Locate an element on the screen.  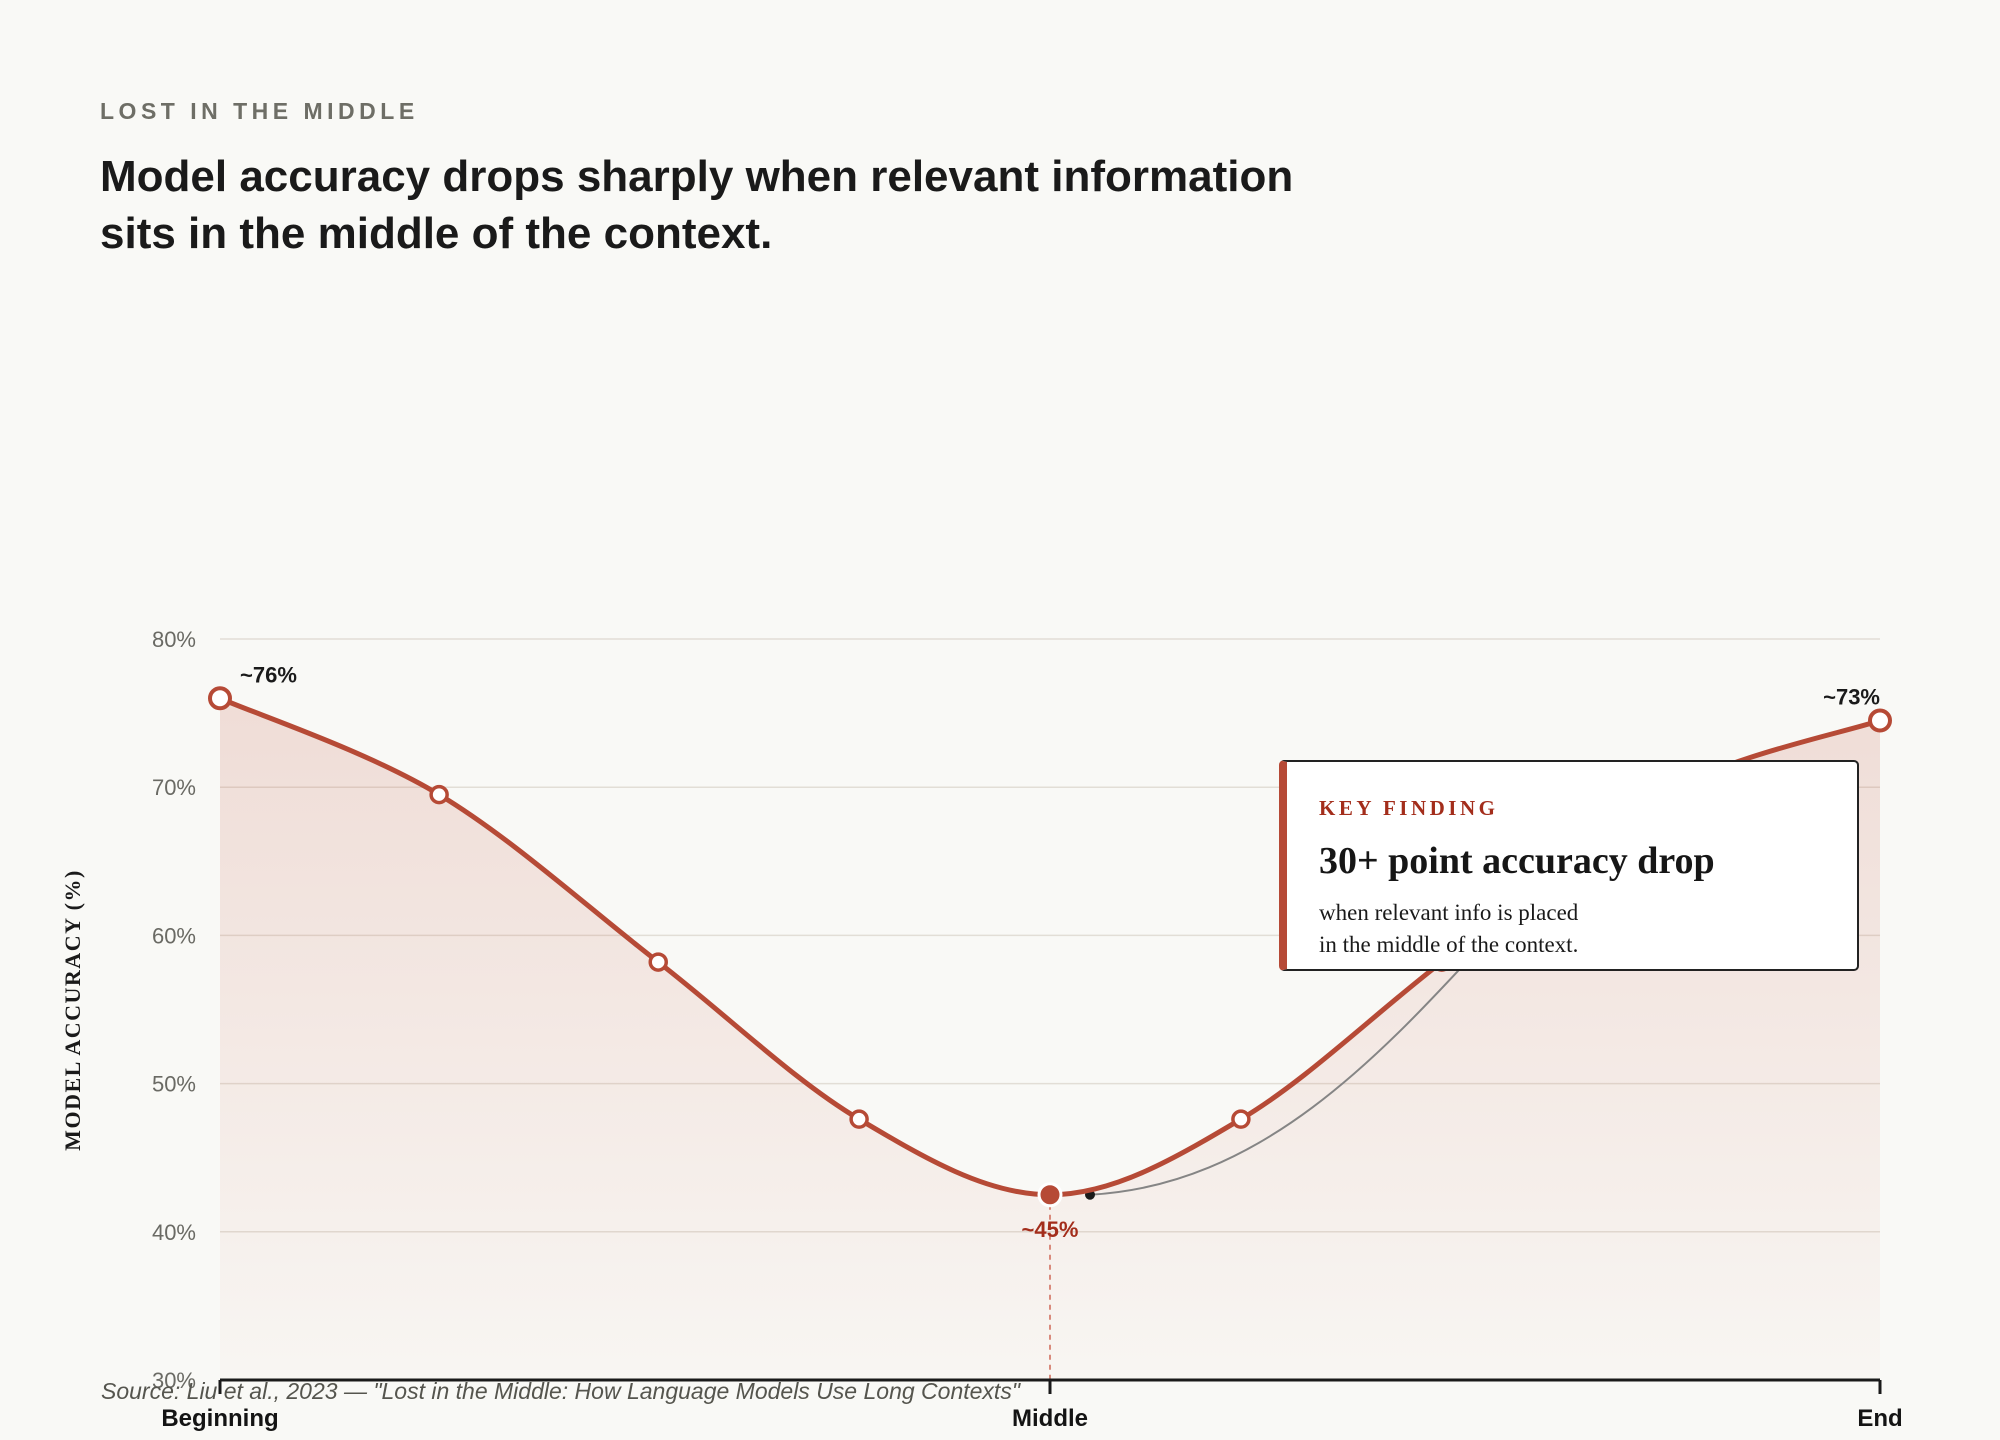
y-axis-title: MODEL ACCURACY (%) is located at coordinates (72, 1010).